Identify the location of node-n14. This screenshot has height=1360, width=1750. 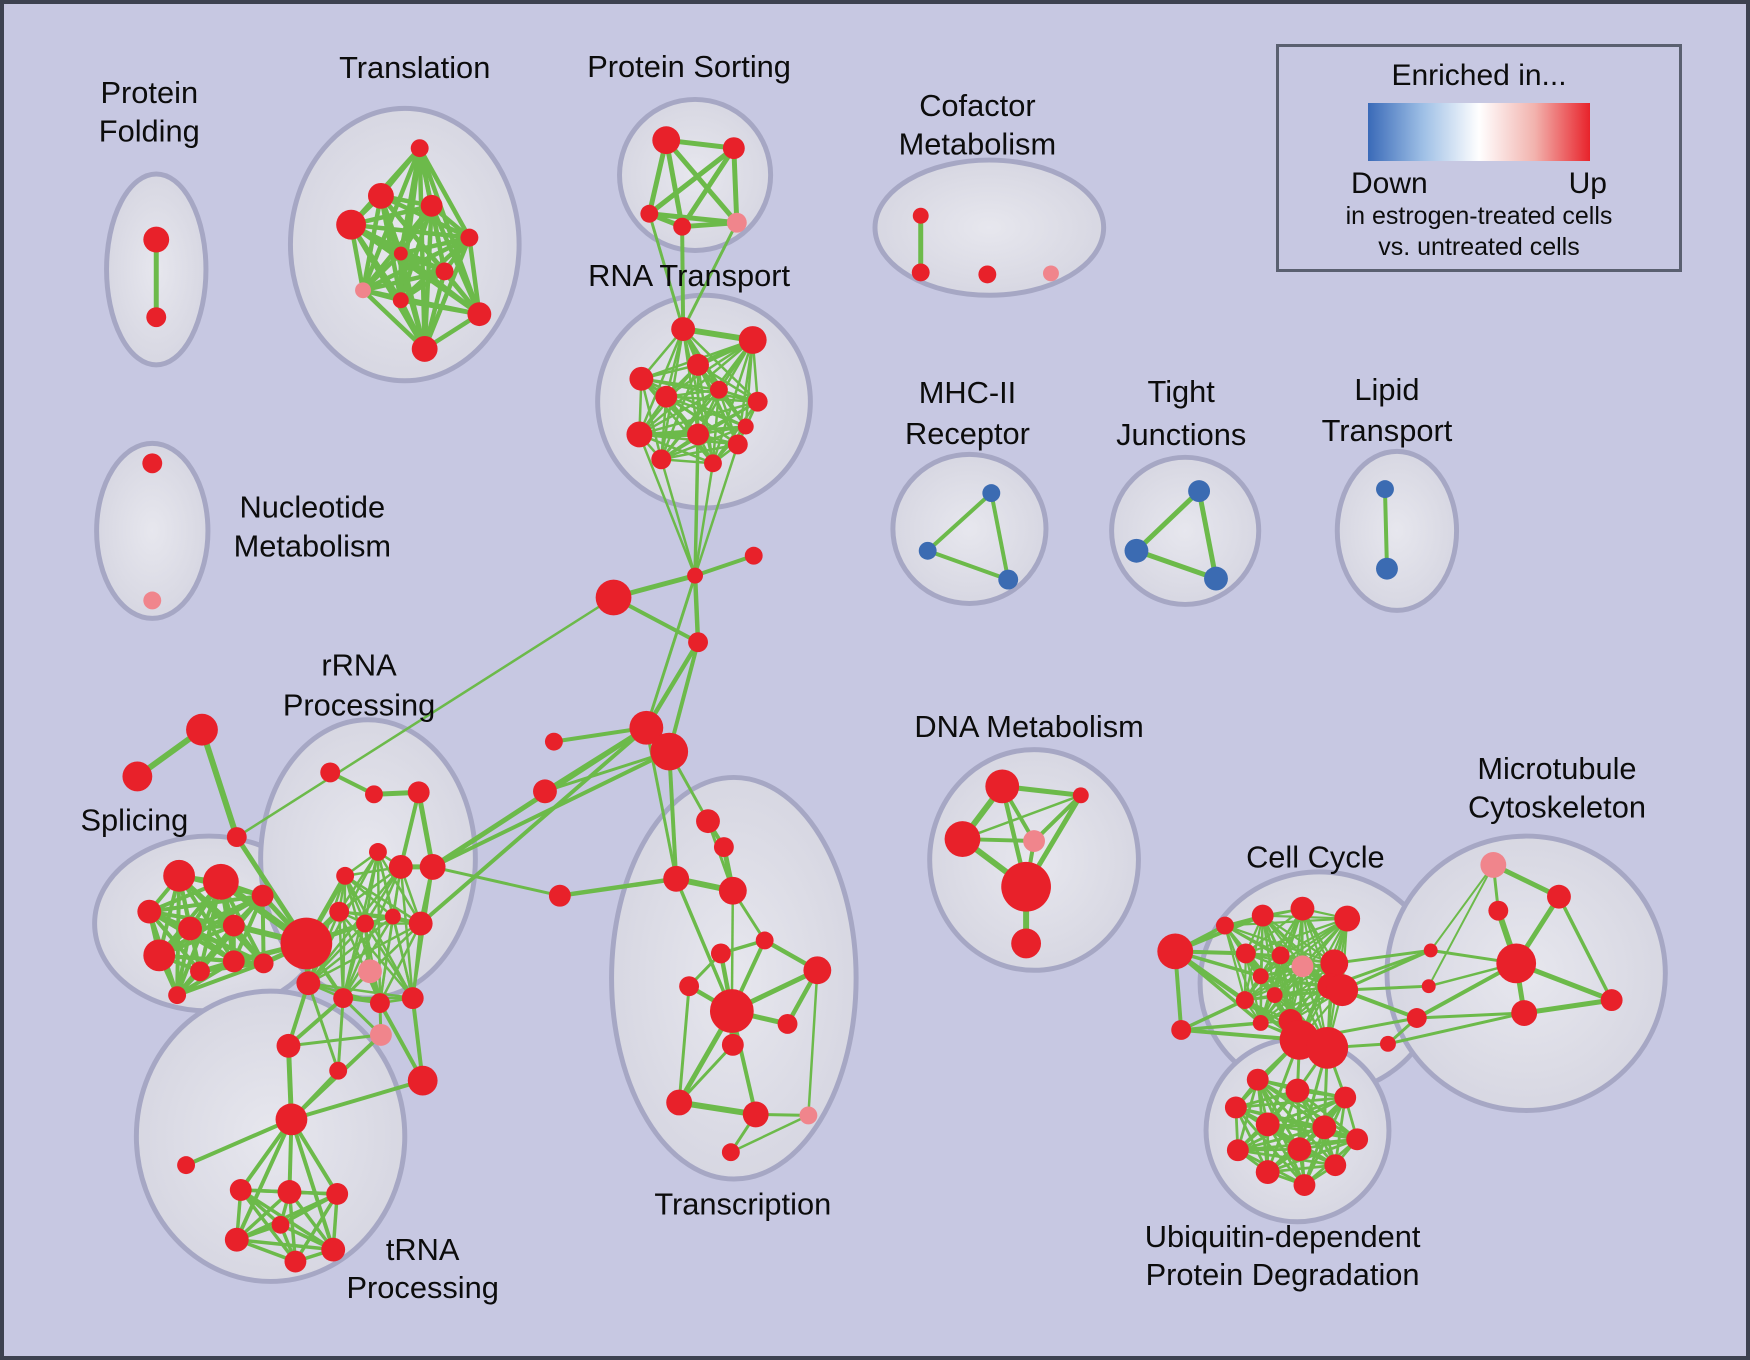
(730, 1152).